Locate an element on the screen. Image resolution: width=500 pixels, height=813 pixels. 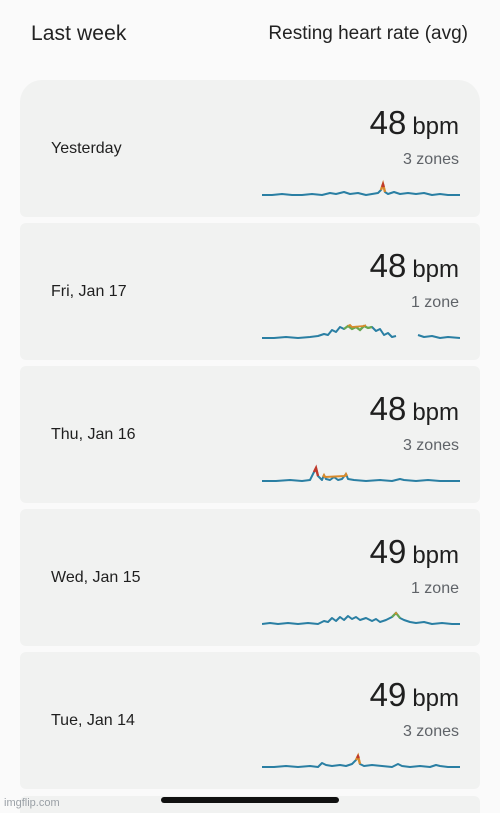
day-label: Fri, Jan 17 is located at coordinates (89, 291).